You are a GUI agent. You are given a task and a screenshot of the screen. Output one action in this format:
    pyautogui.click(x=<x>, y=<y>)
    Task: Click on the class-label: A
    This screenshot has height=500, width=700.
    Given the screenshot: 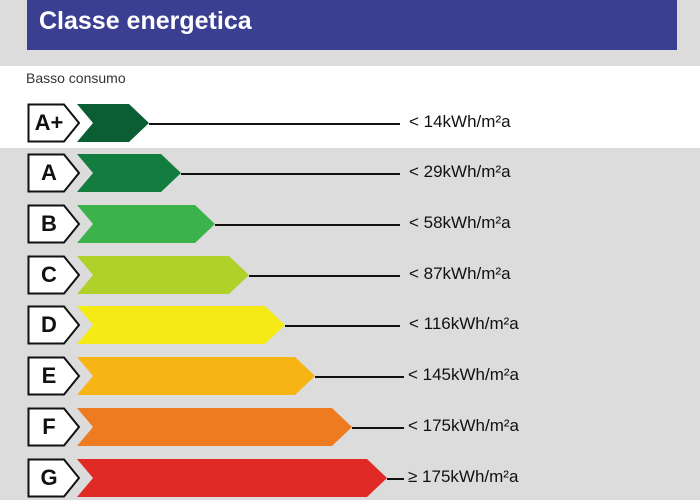 What is the action you would take?
    pyautogui.click(x=49, y=172)
    